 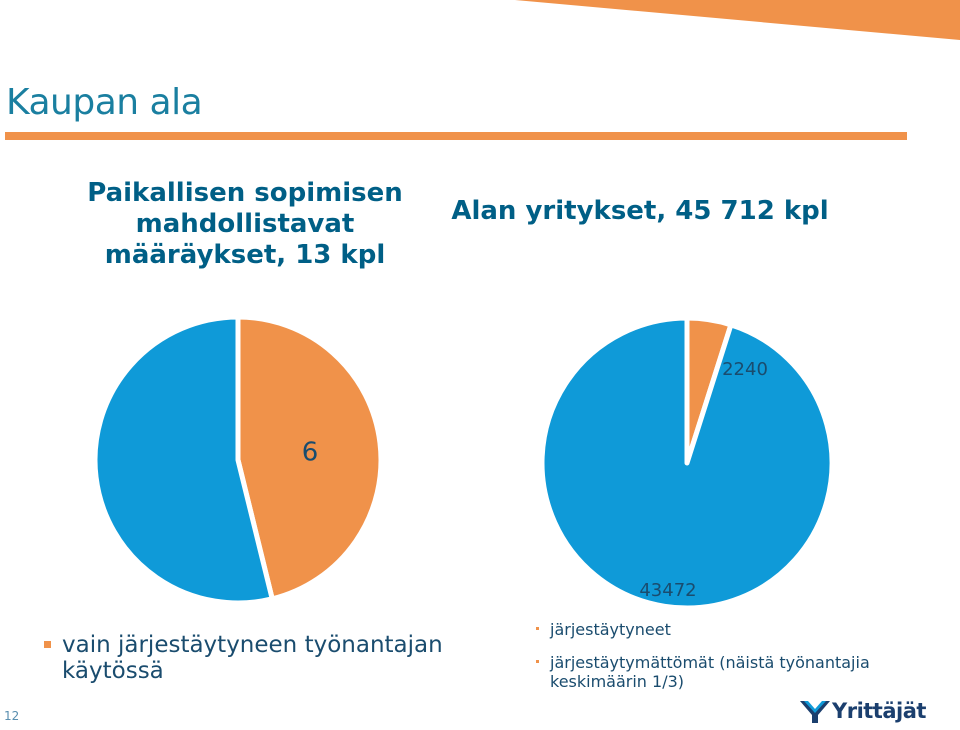 What do you see at coordinates (310, 453) in the screenshot?
I see `pie1-data-label-1: 6` at bounding box center [310, 453].